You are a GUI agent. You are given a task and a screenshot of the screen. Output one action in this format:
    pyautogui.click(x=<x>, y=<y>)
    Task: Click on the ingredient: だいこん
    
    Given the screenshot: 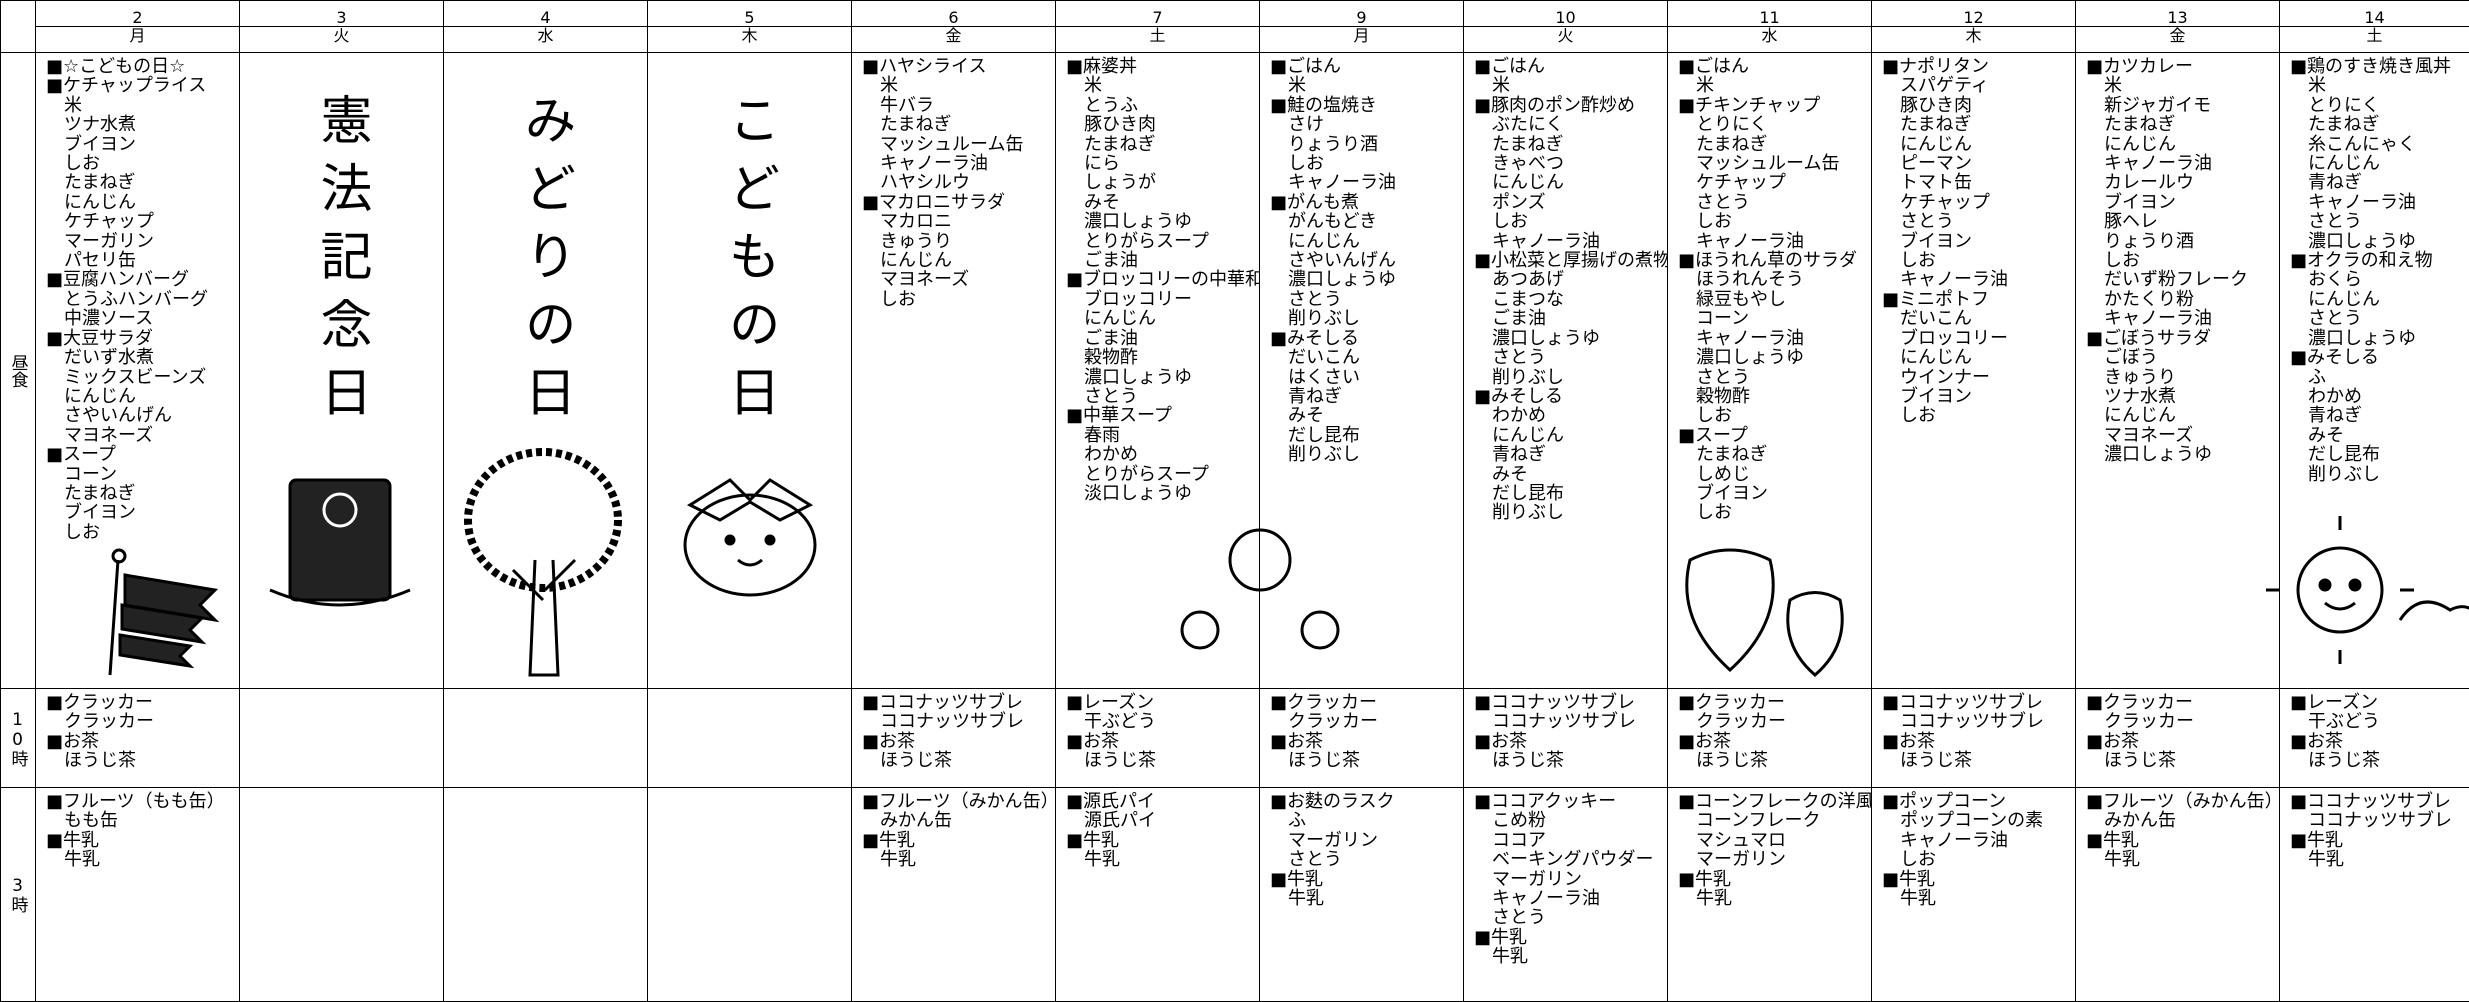 What is the action you would take?
    pyautogui.click(x=1324, y=358)
    